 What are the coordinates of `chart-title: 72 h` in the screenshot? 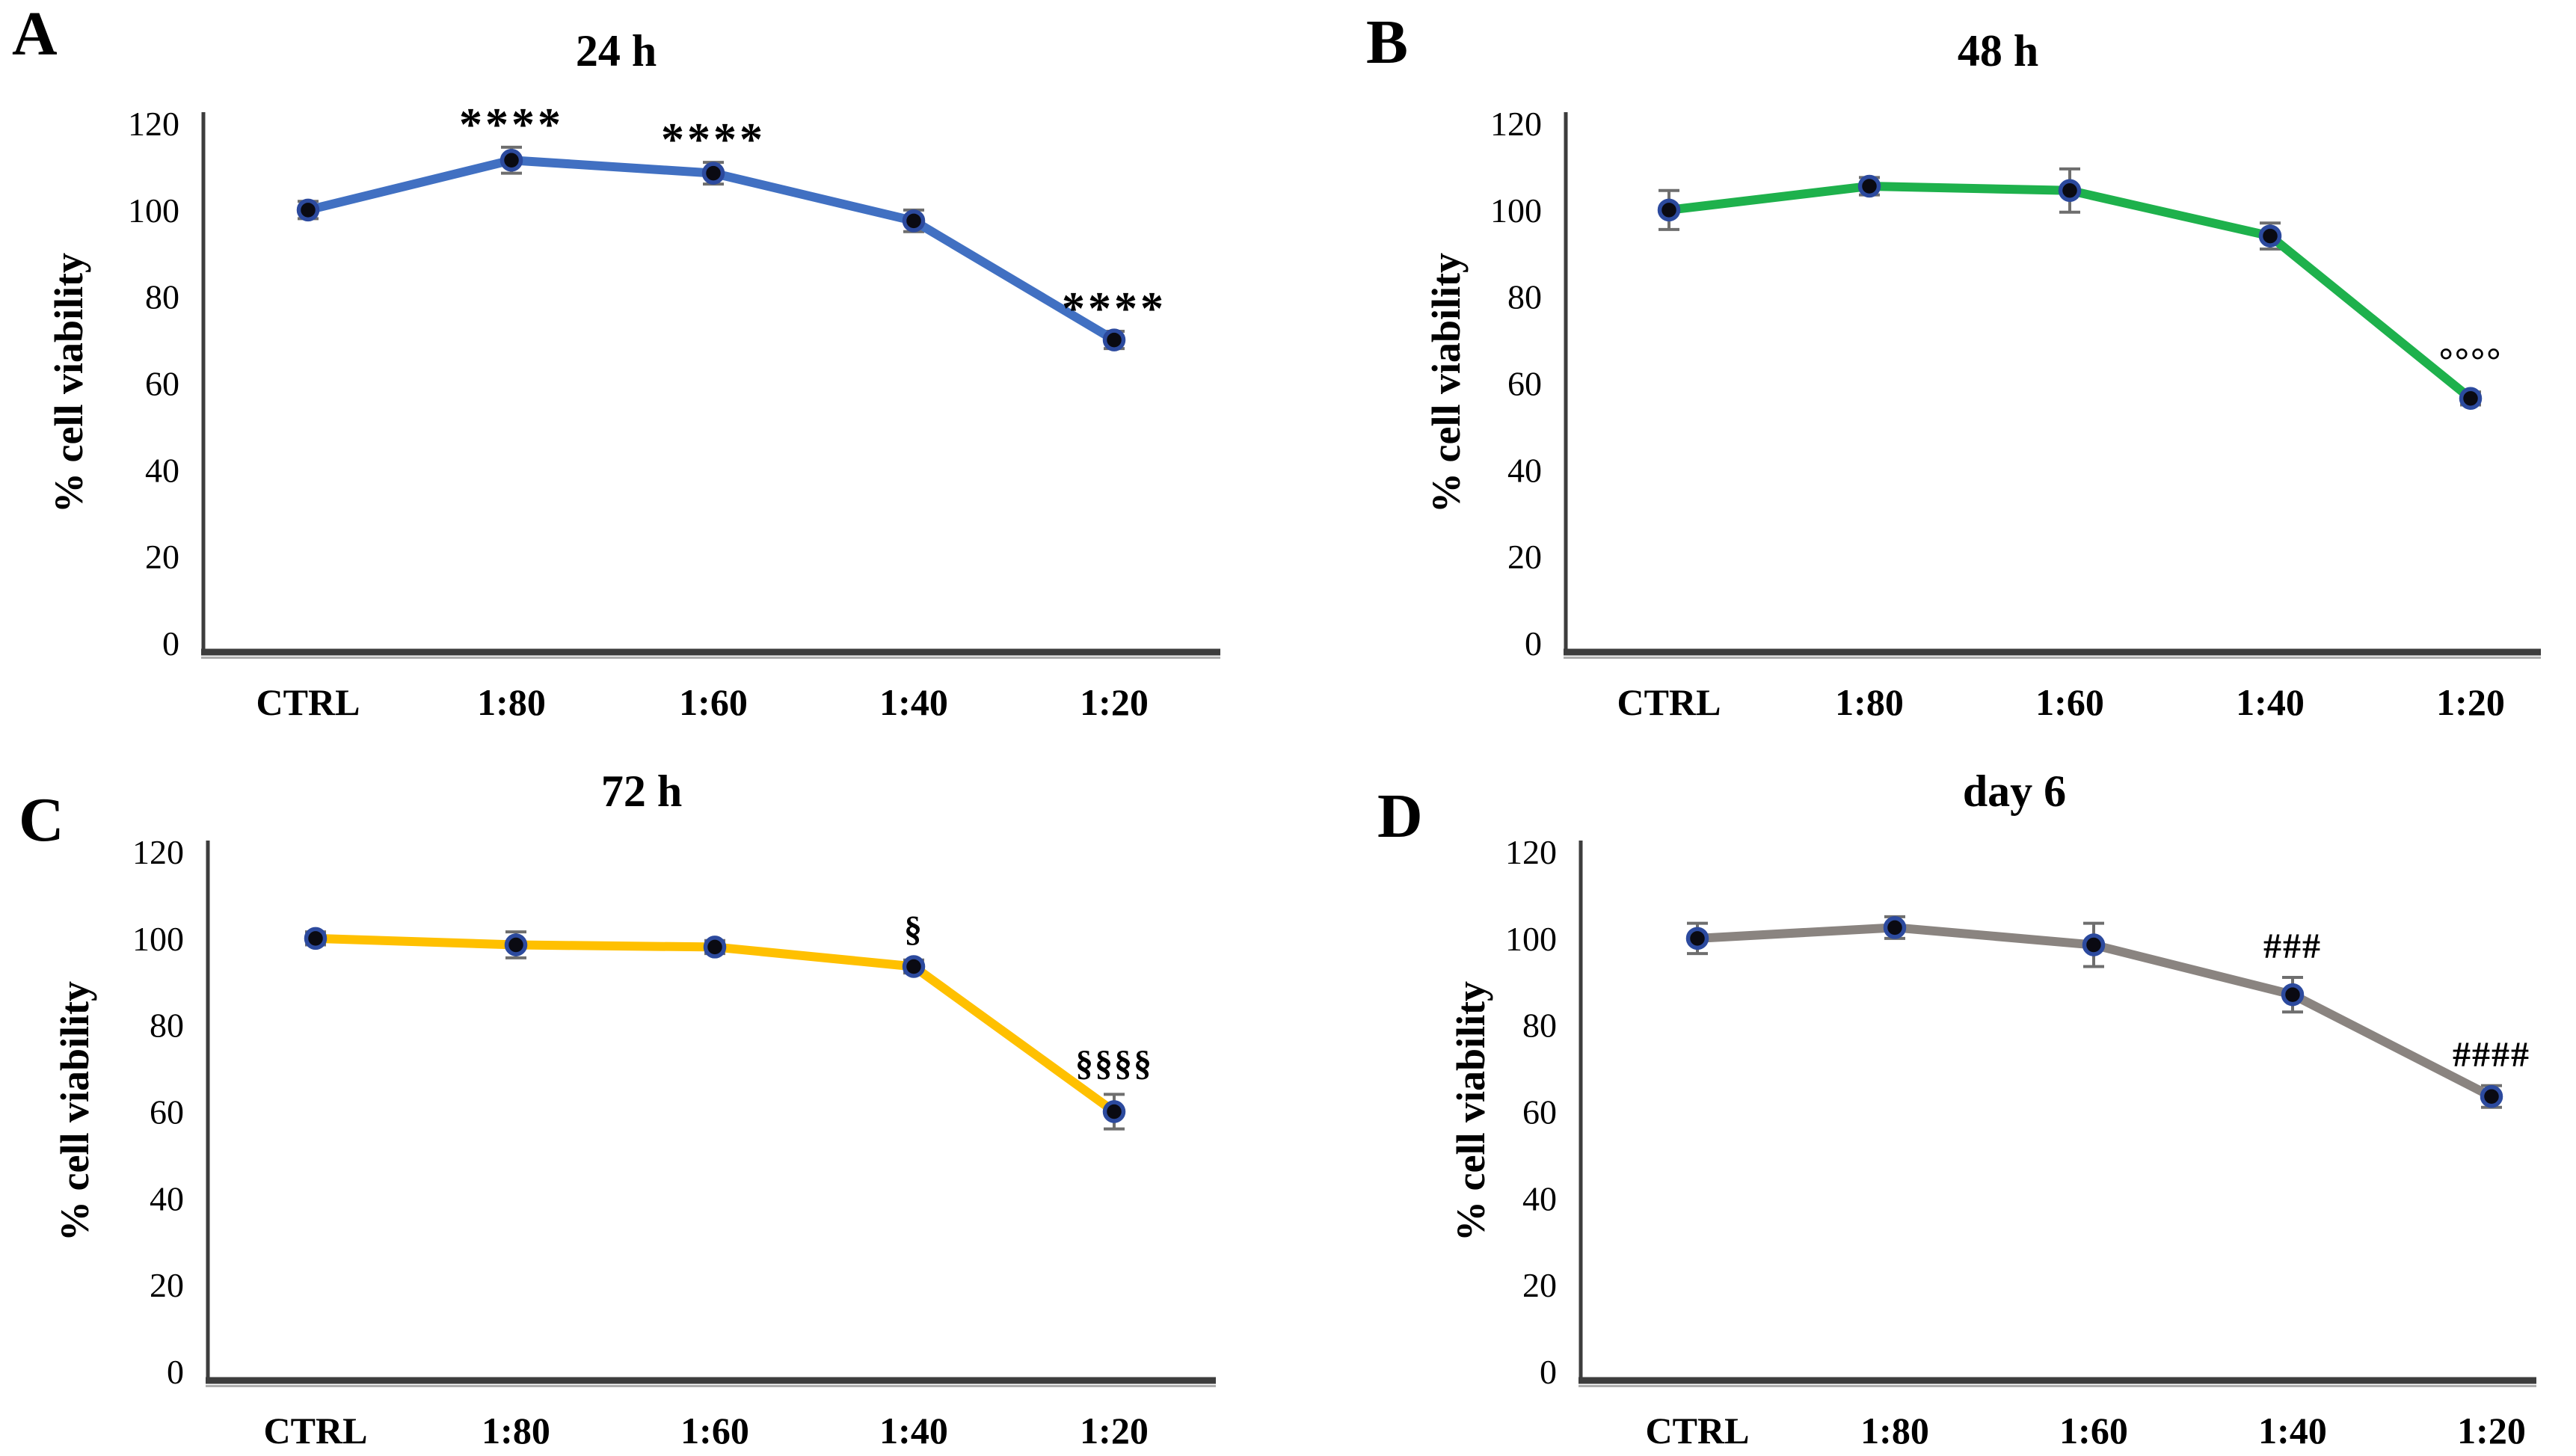 It's located at (641, 791).